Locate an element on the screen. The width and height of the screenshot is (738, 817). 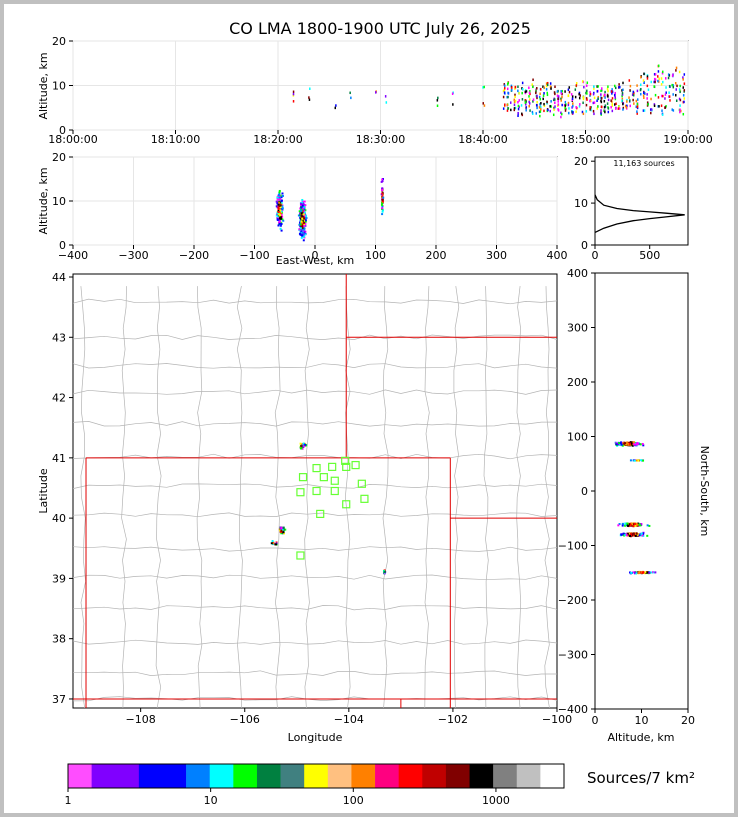
p1-ytick-1: 10 is located at coordinates (59, 86).